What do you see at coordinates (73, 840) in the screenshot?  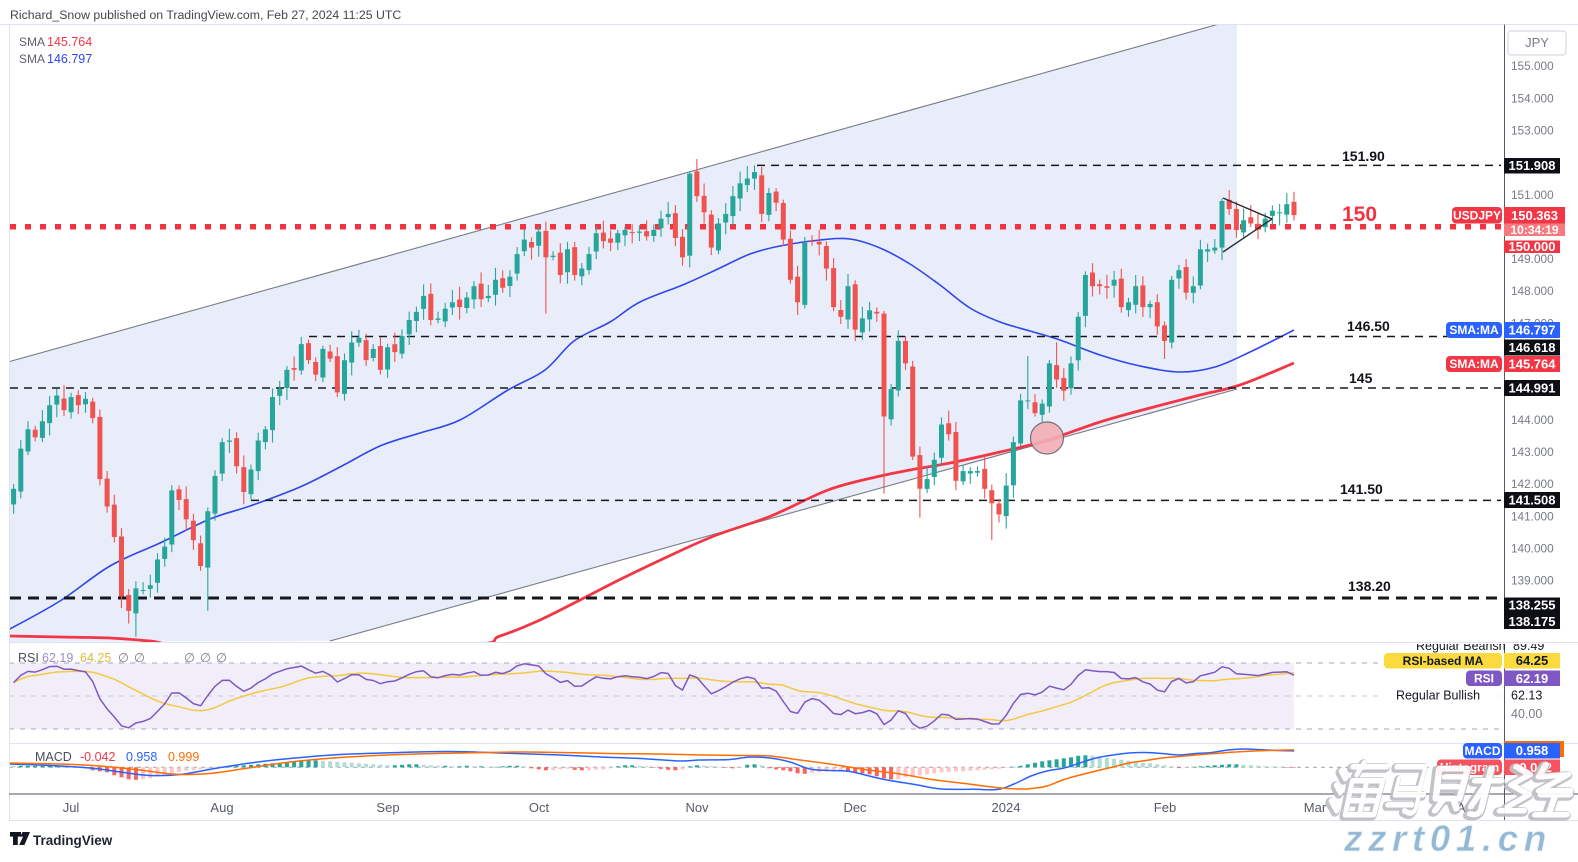 I see `svg-text: TradingView` at bounding box center [73, 840].